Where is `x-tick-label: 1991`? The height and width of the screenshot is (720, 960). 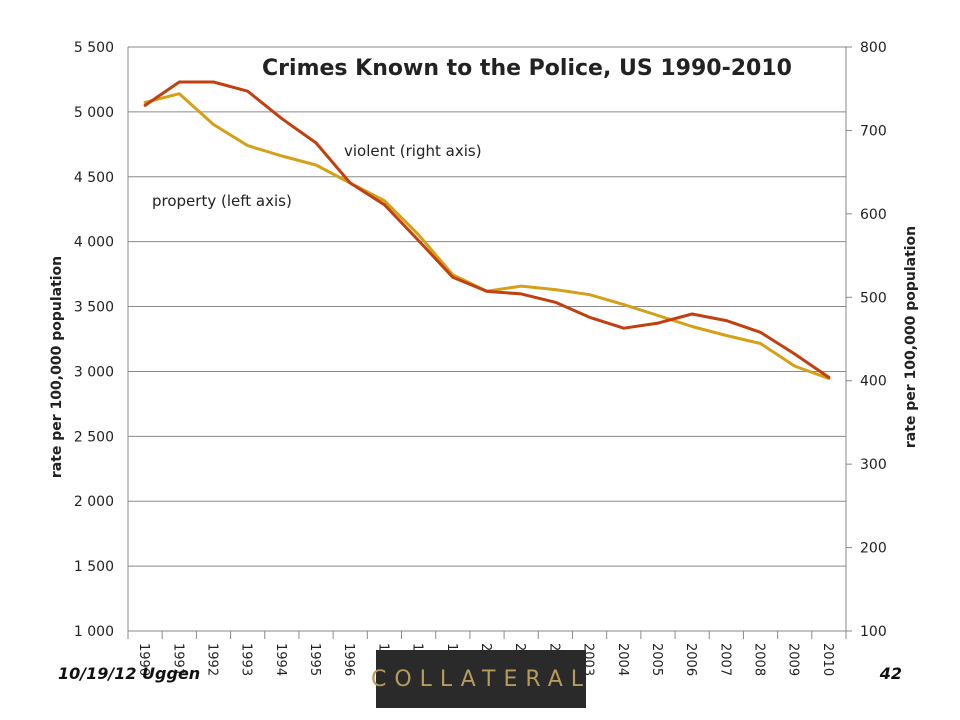
x-tick-label: 1991 is located at coordinates (177, 659).